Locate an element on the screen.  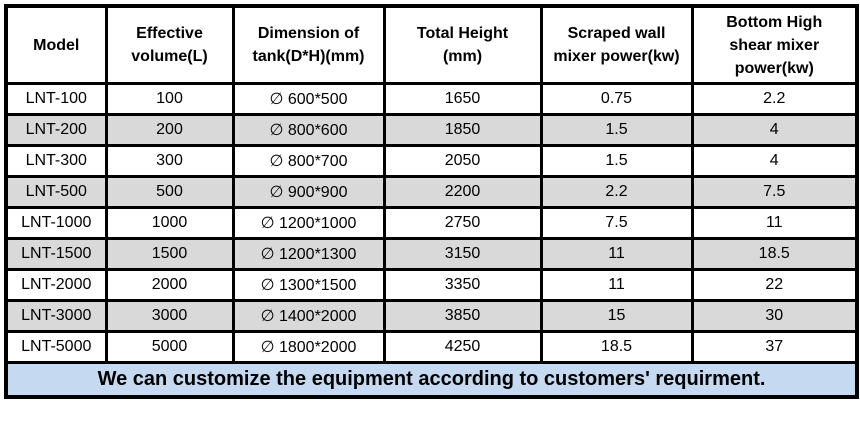
cell-volume: 100 is located at coordinates (169, 99).